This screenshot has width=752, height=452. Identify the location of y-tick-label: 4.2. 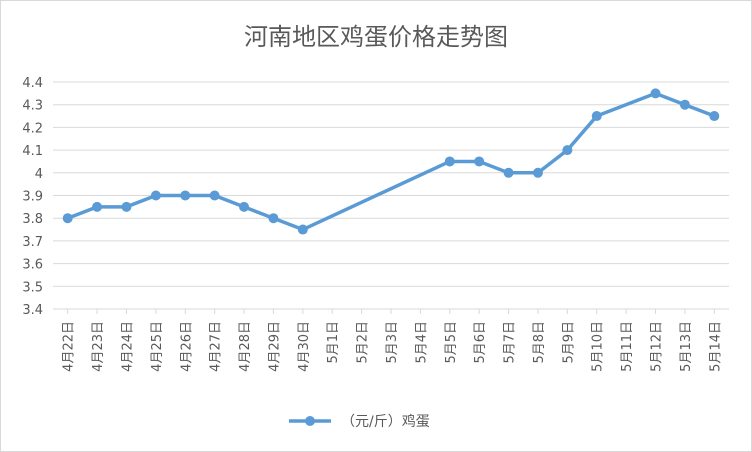
(32, 128).